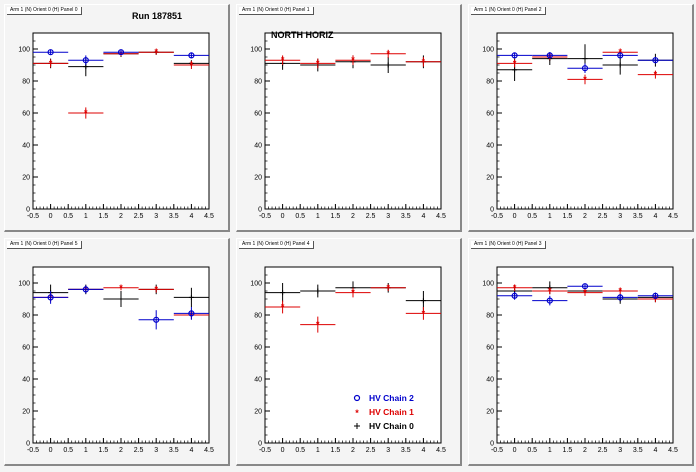 The height and width of the screenshot is (472, 696). What do you see at coordinates (353, 308) in the screenshot?
I see `series-hv-chain-1: * * * * *` at bounding box center [353, 308].